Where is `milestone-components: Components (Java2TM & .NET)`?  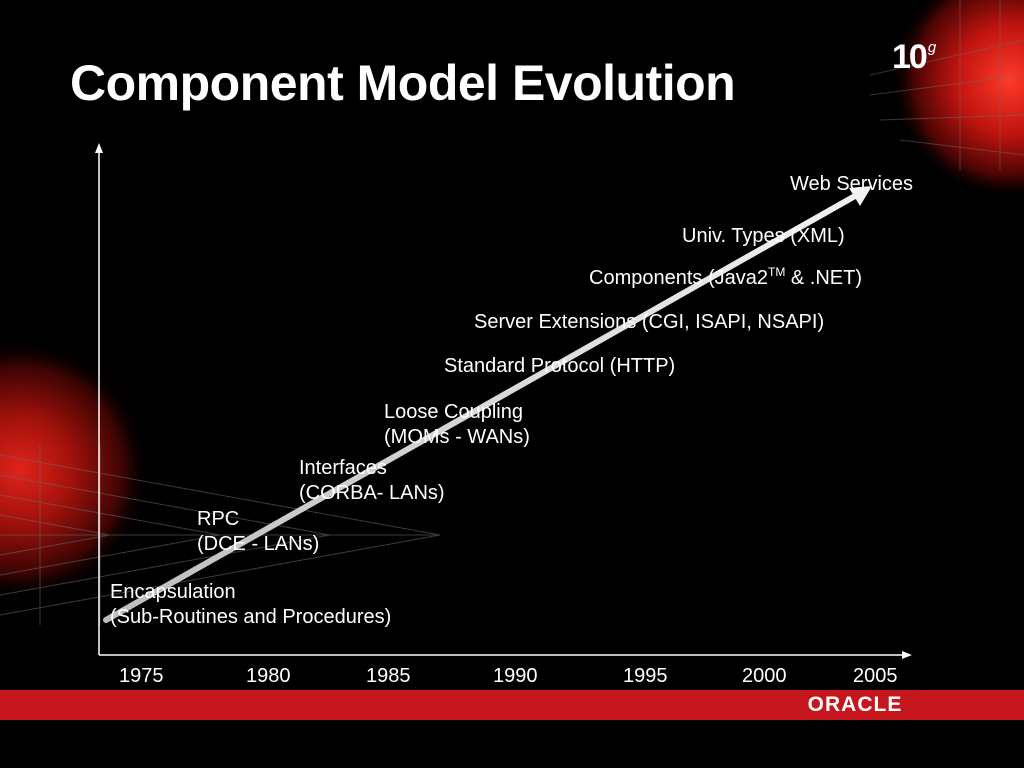 milestone-components: Components (Java2TM & .NET) is located at coordinates (725, 278).